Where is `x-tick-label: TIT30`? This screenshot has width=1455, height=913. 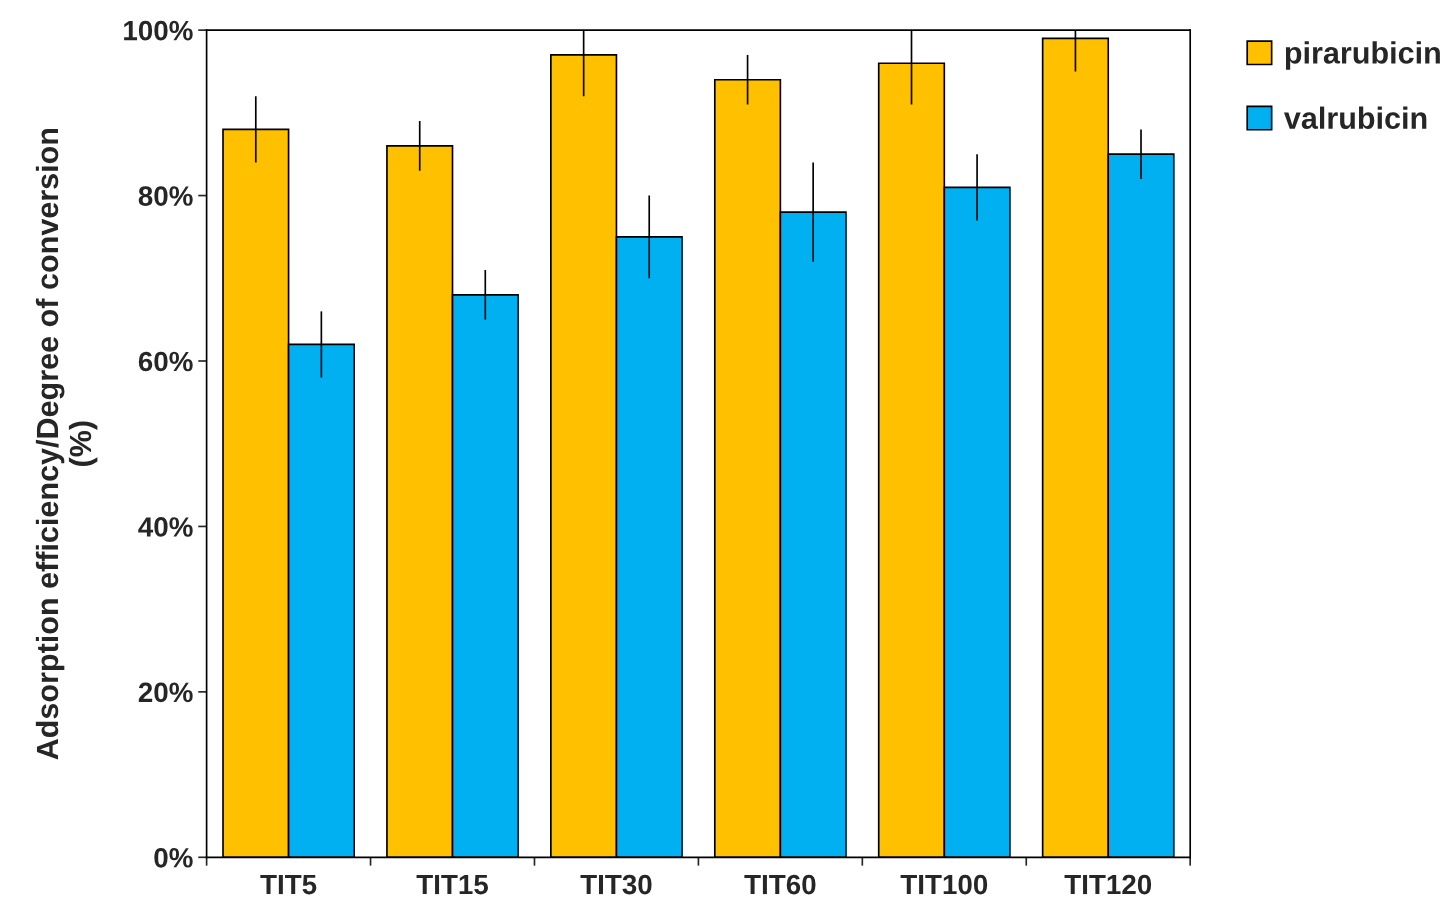 x-tick-label: TIT30 is located at coordinates (616, 884).